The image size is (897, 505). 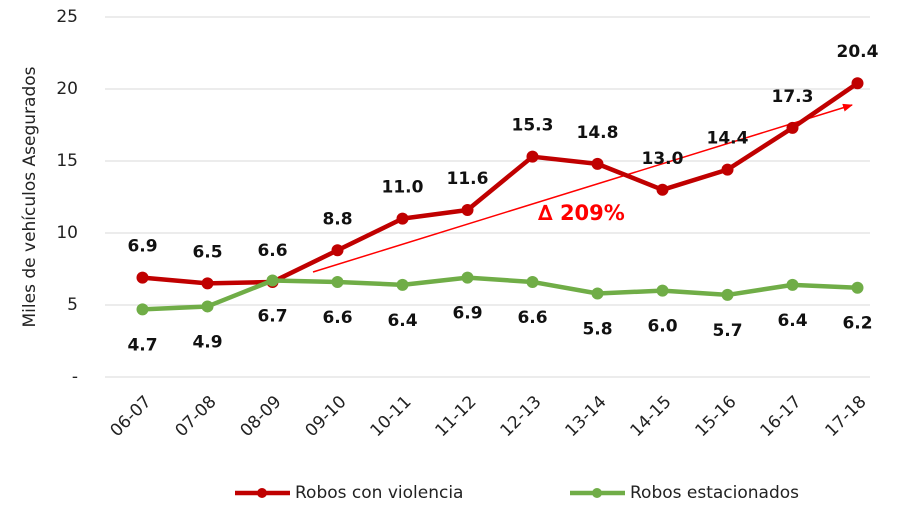 I want to click on data-label: 6.2, so click(x=857, y=324).